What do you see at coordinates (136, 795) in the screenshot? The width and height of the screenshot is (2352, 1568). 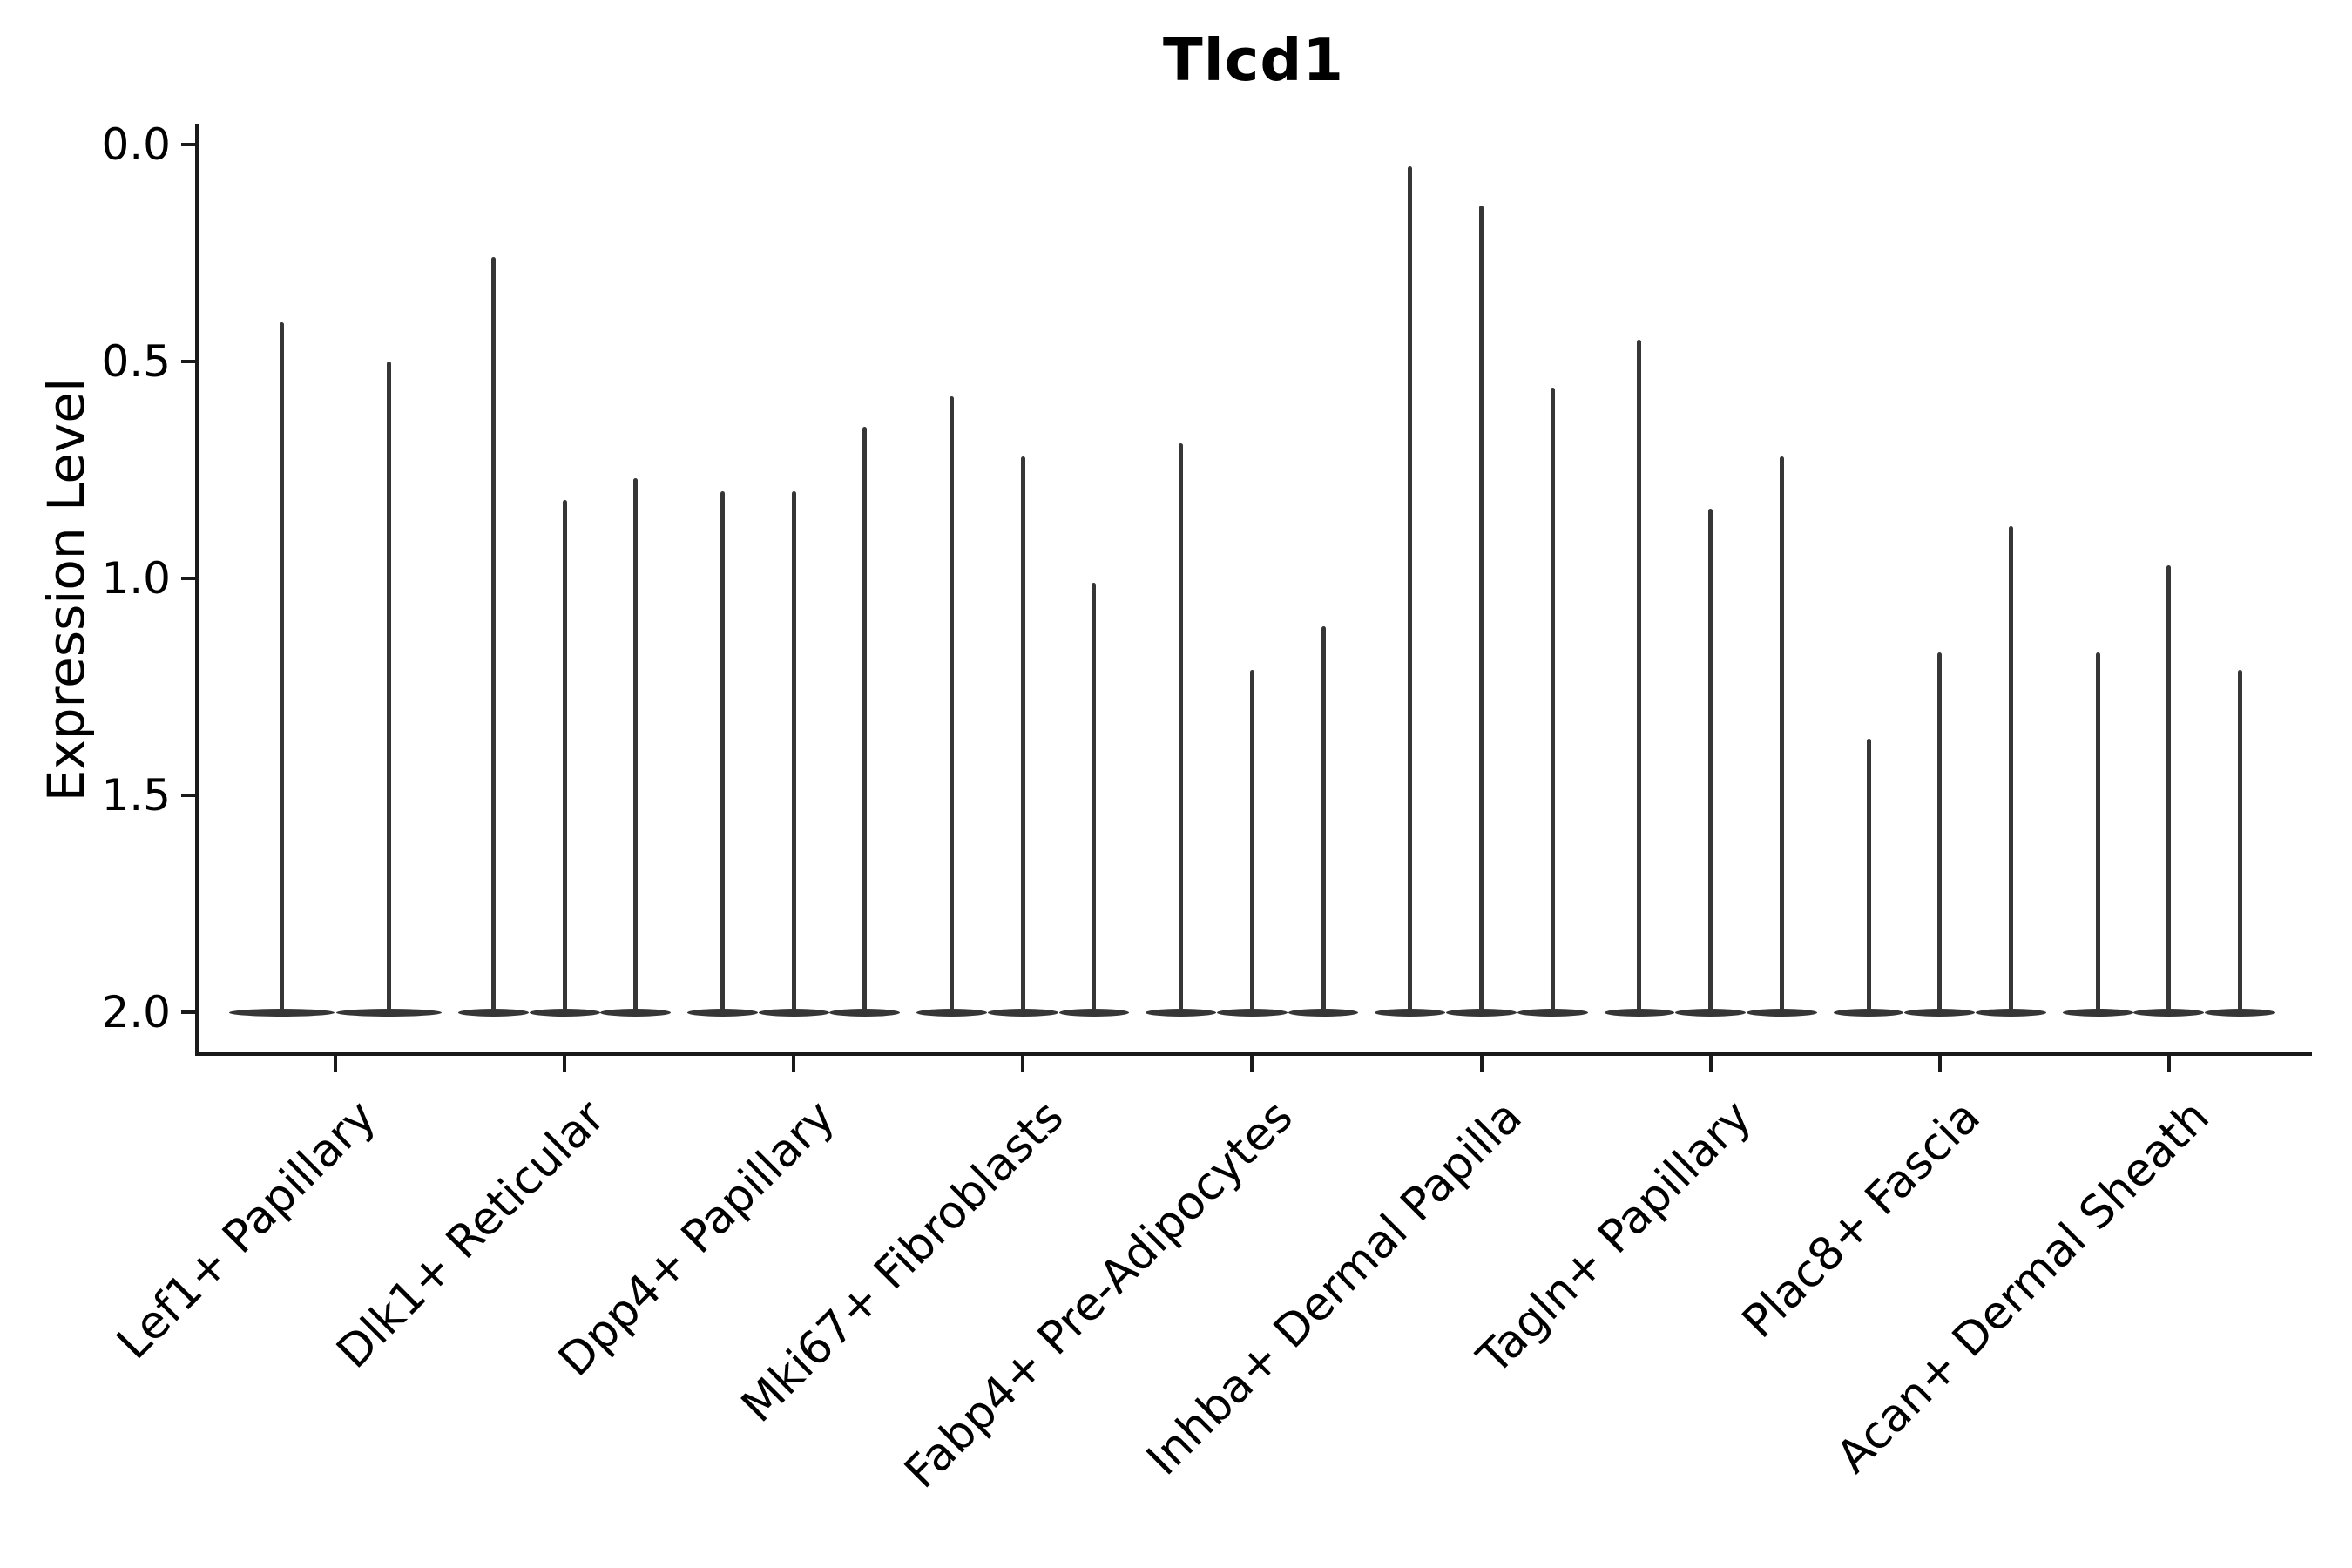 I see `y-tick-label: 1.5` at bounding box center [136, 795].